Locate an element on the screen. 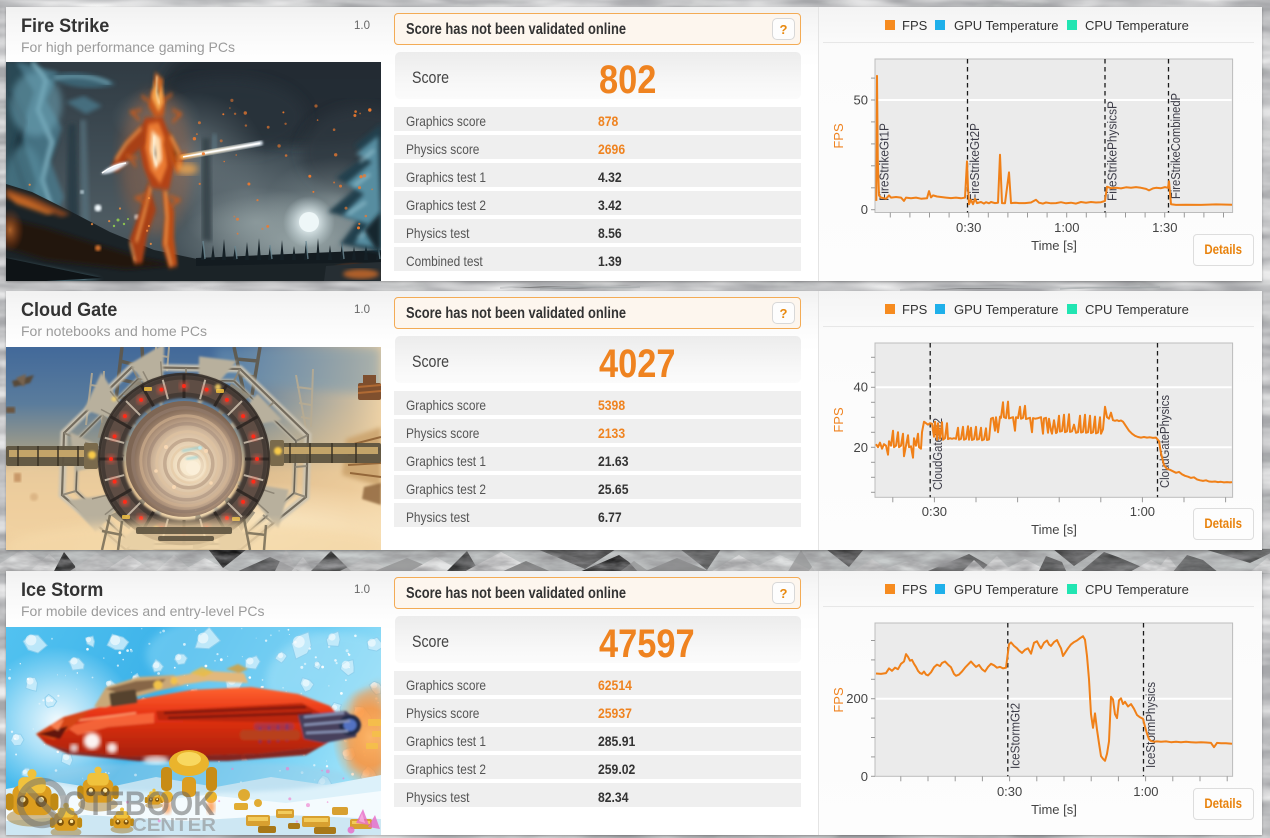  svg-text: IceStormPhysics is located at coordinates (1151, 725).